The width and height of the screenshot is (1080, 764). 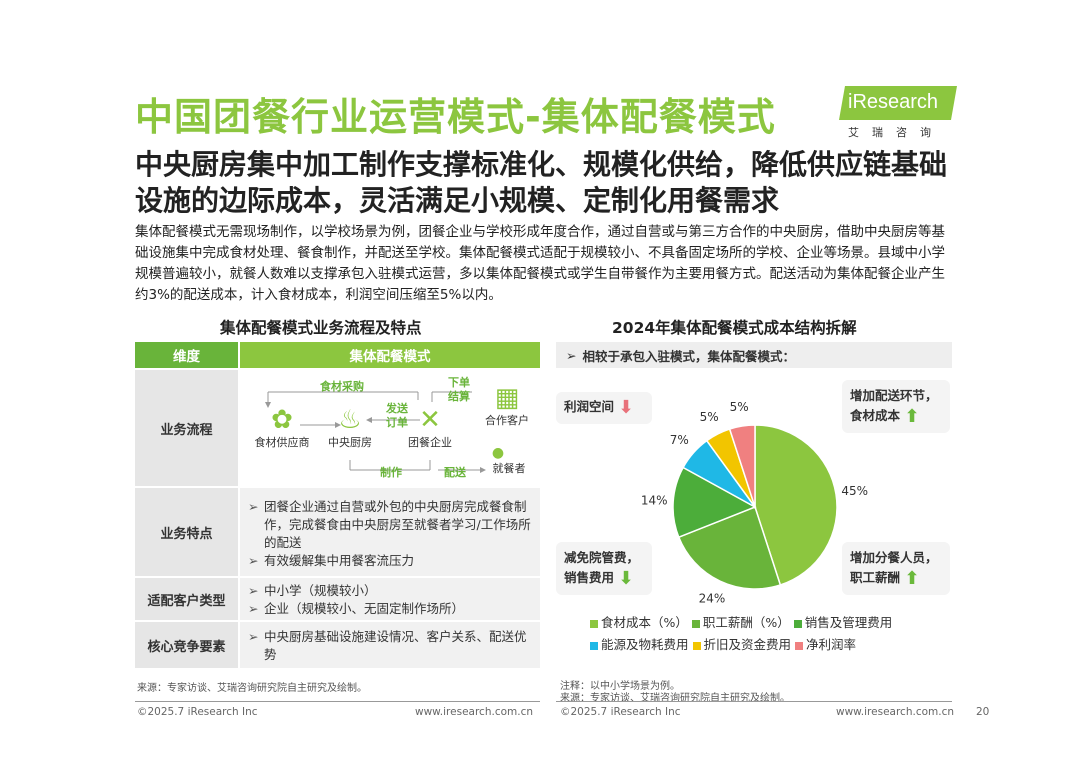 I want to click on cost-pie-chart: 45% 24% 14% 7% 5% 5%, so click(x=754, y=502).